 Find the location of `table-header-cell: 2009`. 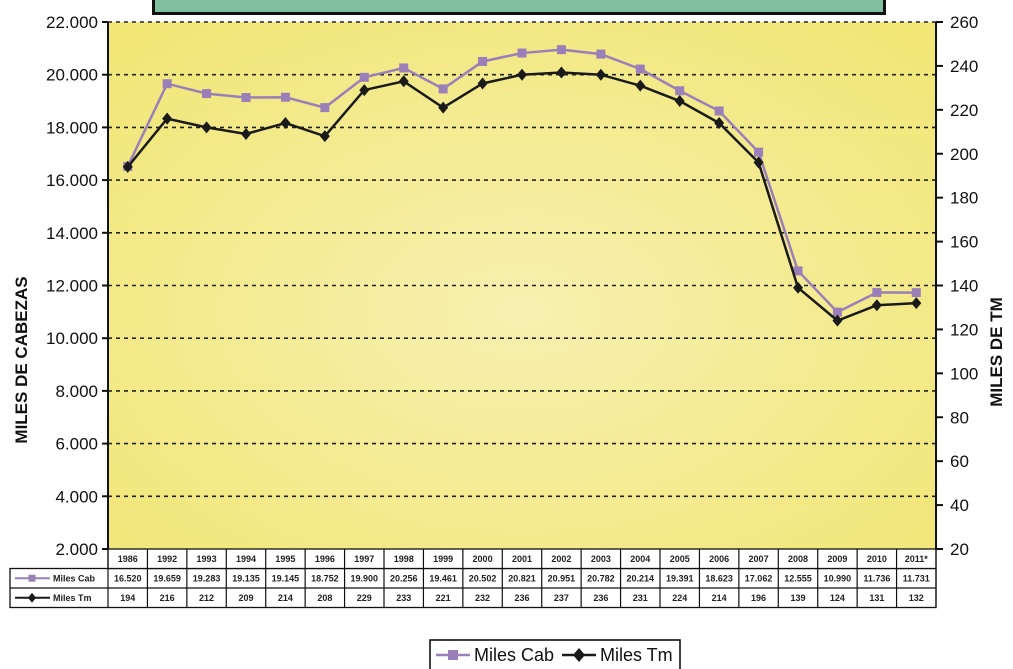

table-header-cell: 2009 is located at coordinates (837, 559).